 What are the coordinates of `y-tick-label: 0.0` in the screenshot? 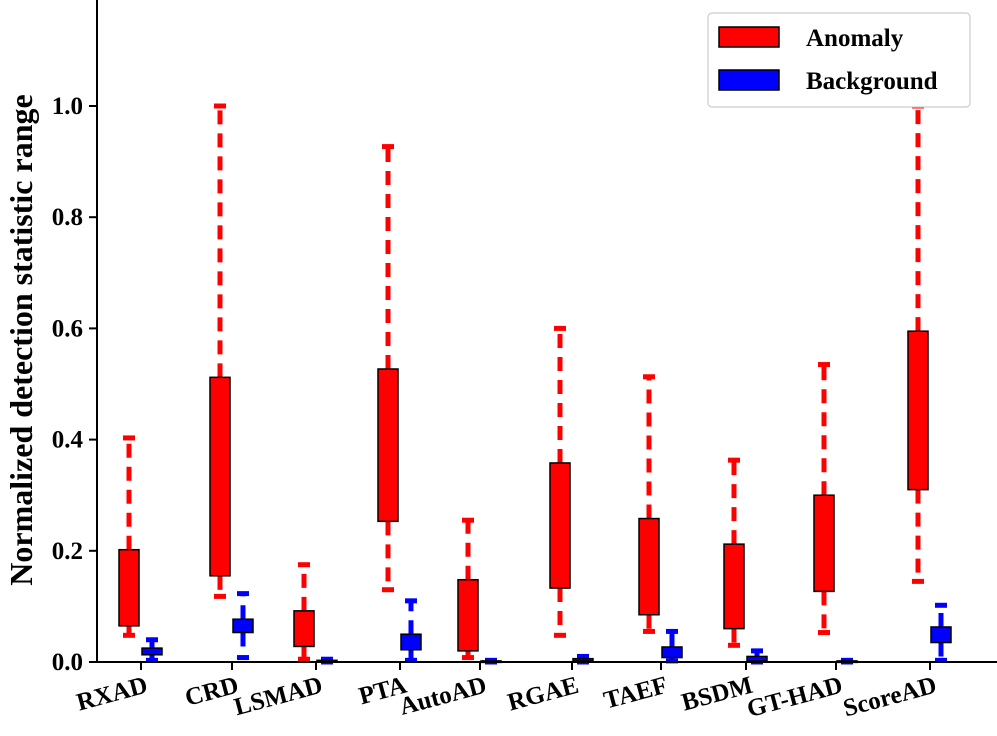 It's located at (67, 662).